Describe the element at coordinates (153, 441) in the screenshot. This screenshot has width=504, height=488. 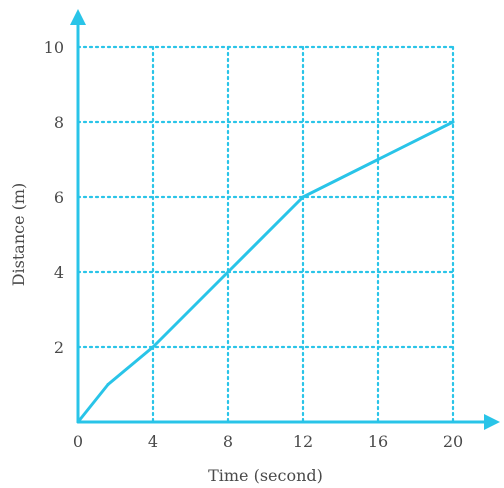
I see `x-tick-label-4: 4` at that location.